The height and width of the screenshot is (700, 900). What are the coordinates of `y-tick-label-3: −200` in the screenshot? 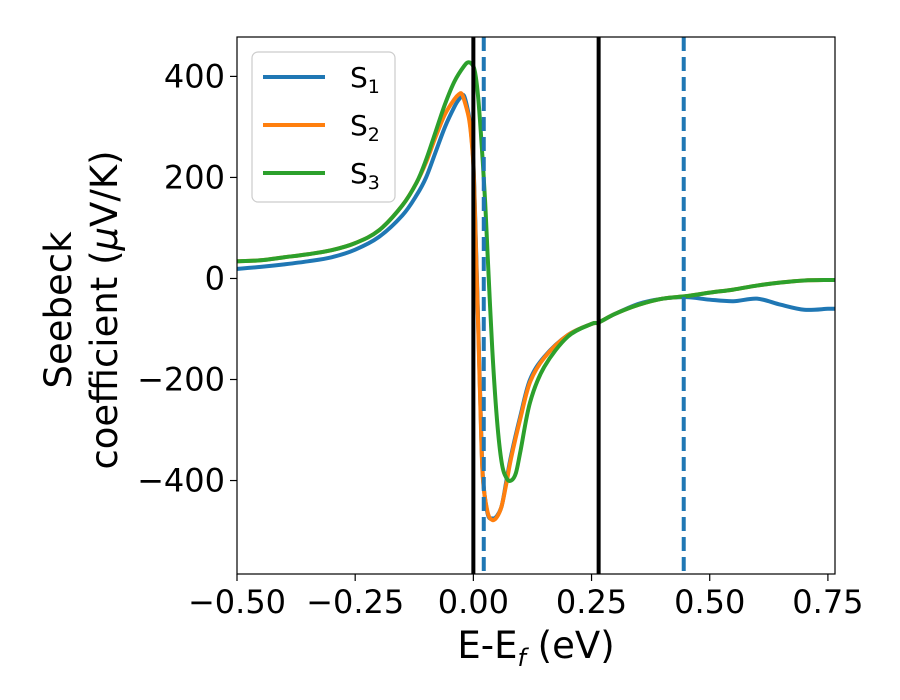 It's located at (181, 380).